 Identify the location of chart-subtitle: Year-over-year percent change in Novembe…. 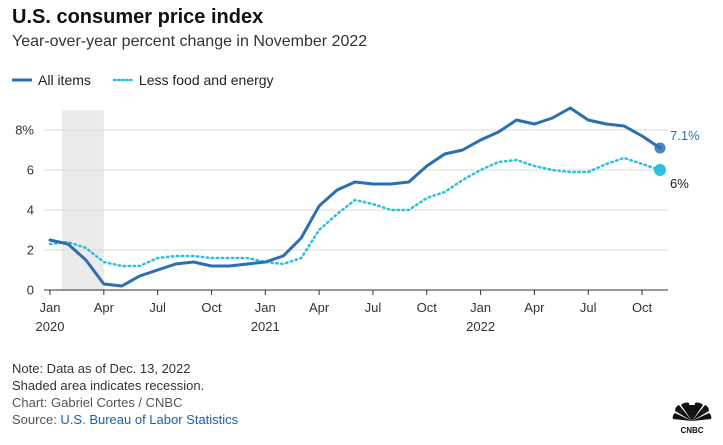
(190, 41).